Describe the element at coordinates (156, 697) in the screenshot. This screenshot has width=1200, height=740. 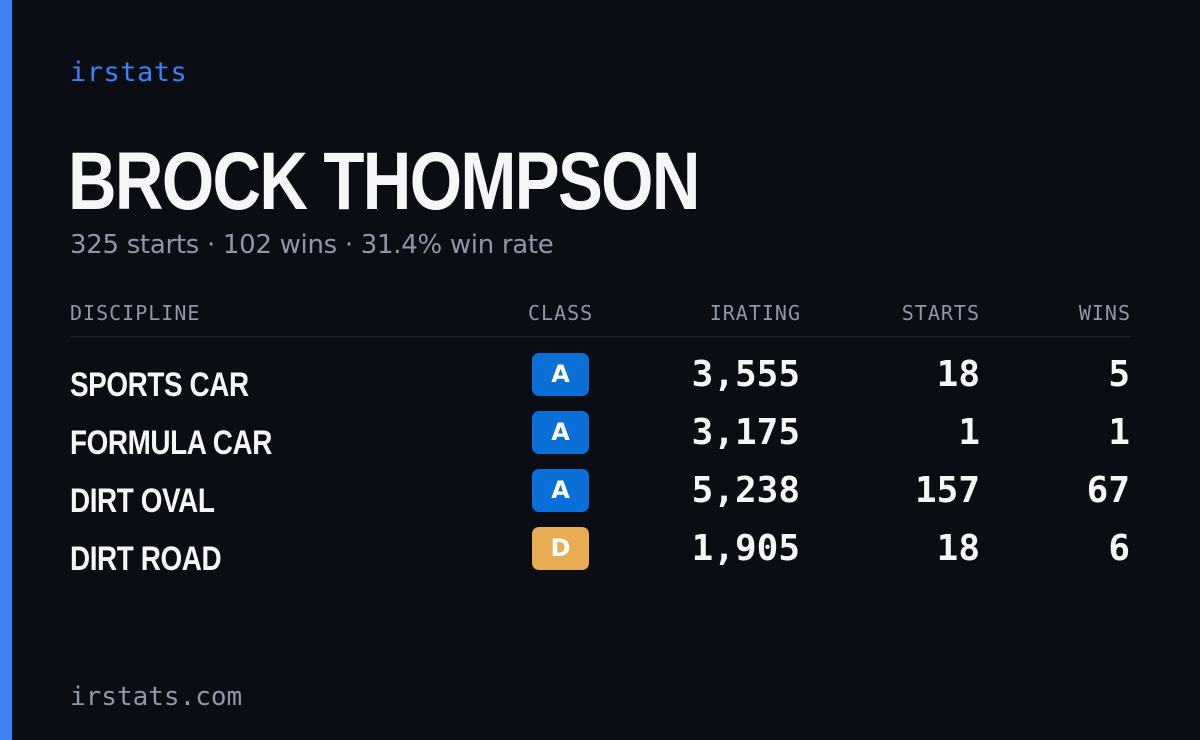
I see `site-url: irstats.com` at that location.